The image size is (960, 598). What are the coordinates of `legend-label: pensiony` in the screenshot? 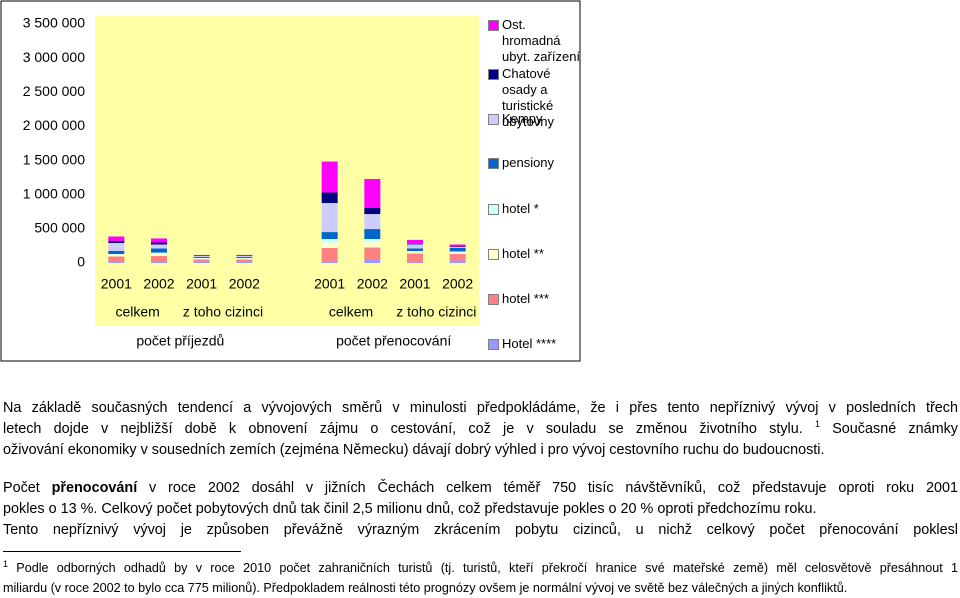 It's located at (543, 163).